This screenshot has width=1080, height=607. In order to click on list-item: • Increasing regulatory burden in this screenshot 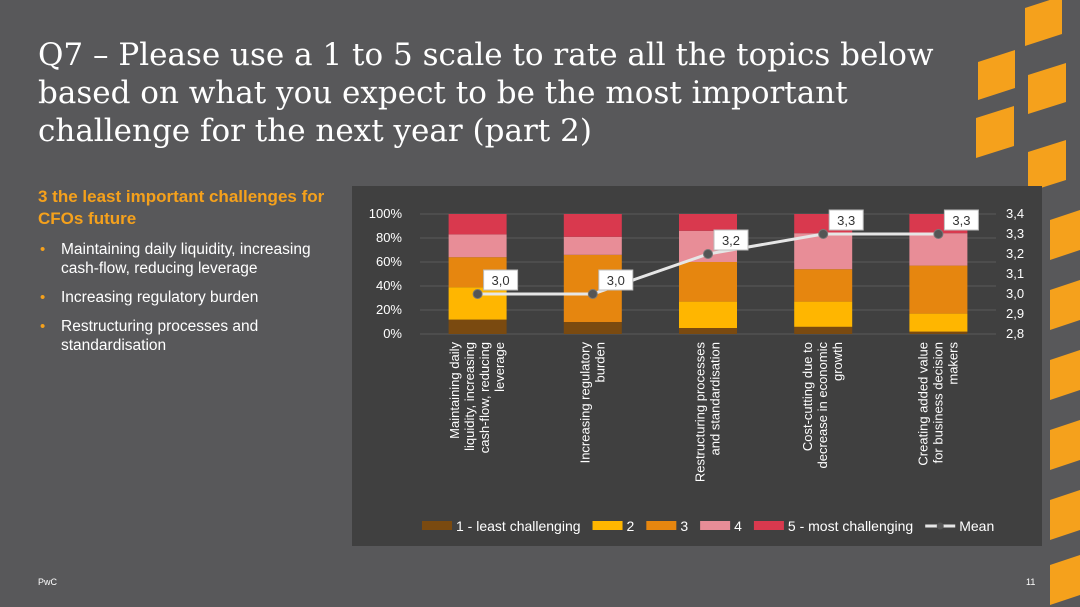, I will do `click(183, 297)`.